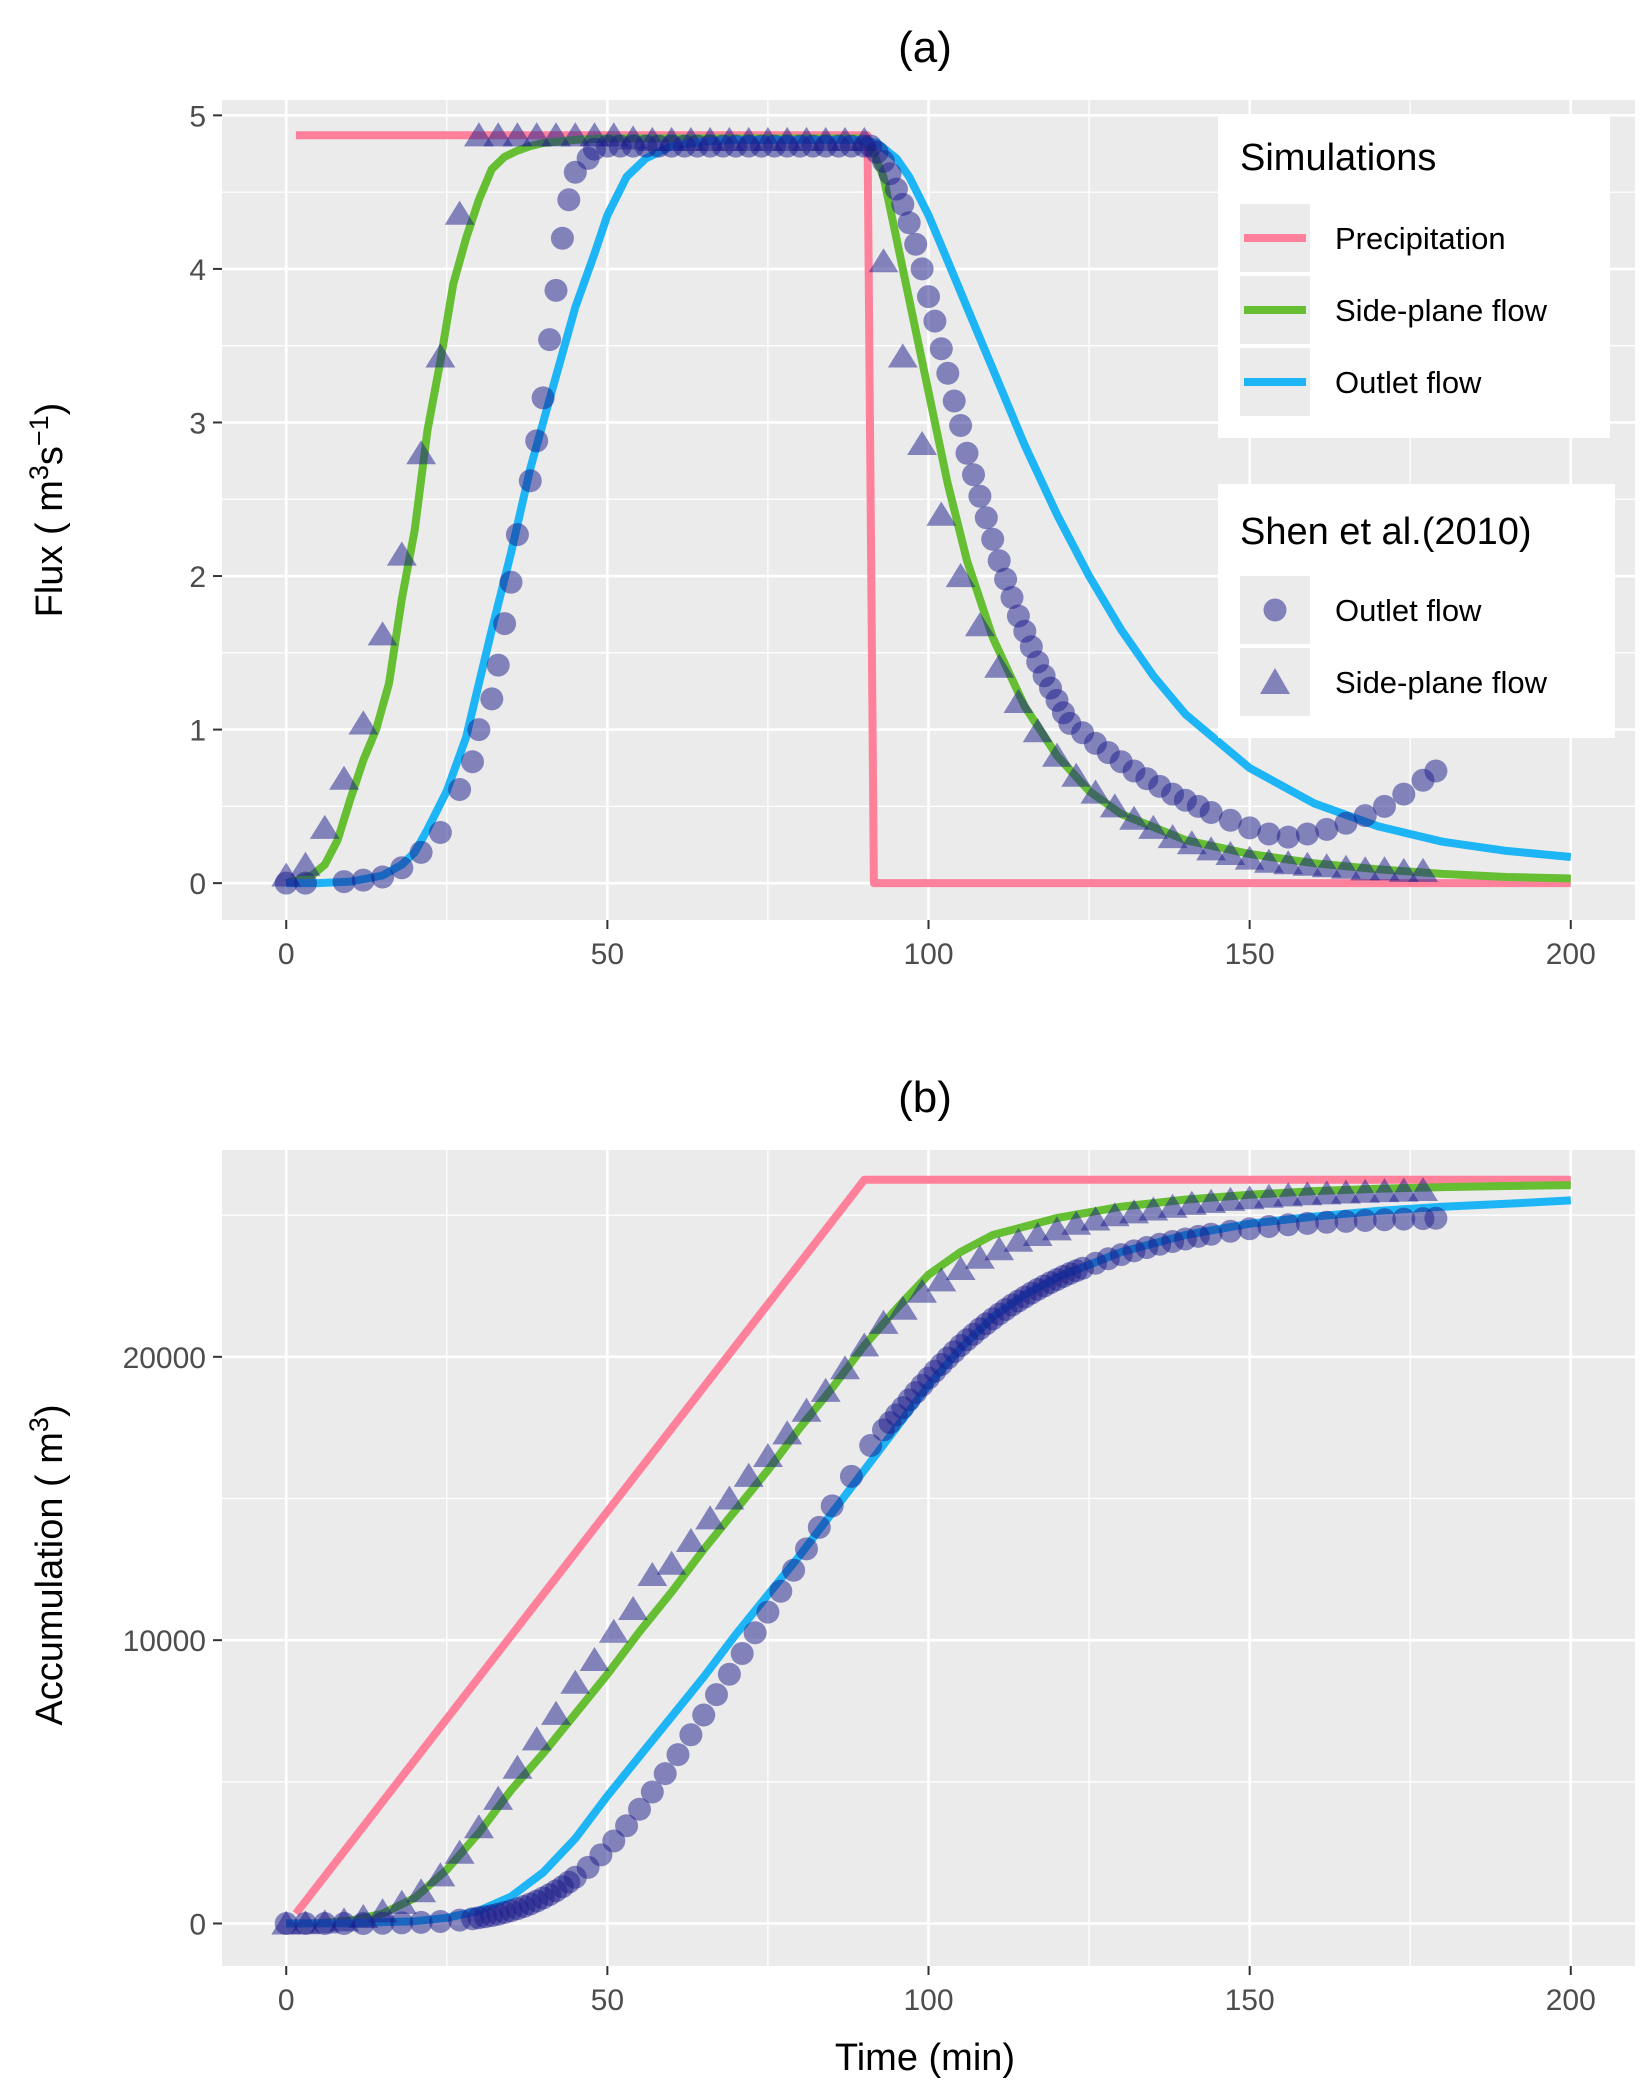 This screenshot has width=1650, height=2100. What do you see at coordinates (1275, 681) in the screenshot?
I see `legend-marker-side-plane-obs` at bounding box center [1275, 681].